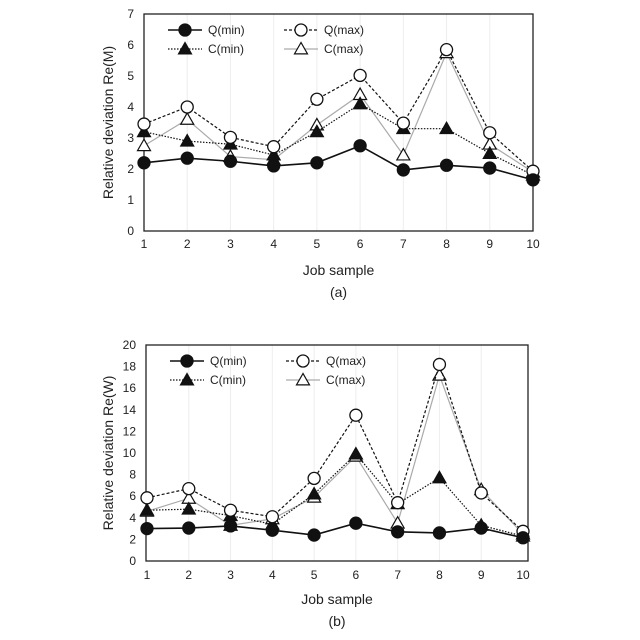 The width and height of the screenshot is (640, 640). Describe the element at coordinates (446, 244) in the screenshot. I see `x-tick-label: 8` at that location.